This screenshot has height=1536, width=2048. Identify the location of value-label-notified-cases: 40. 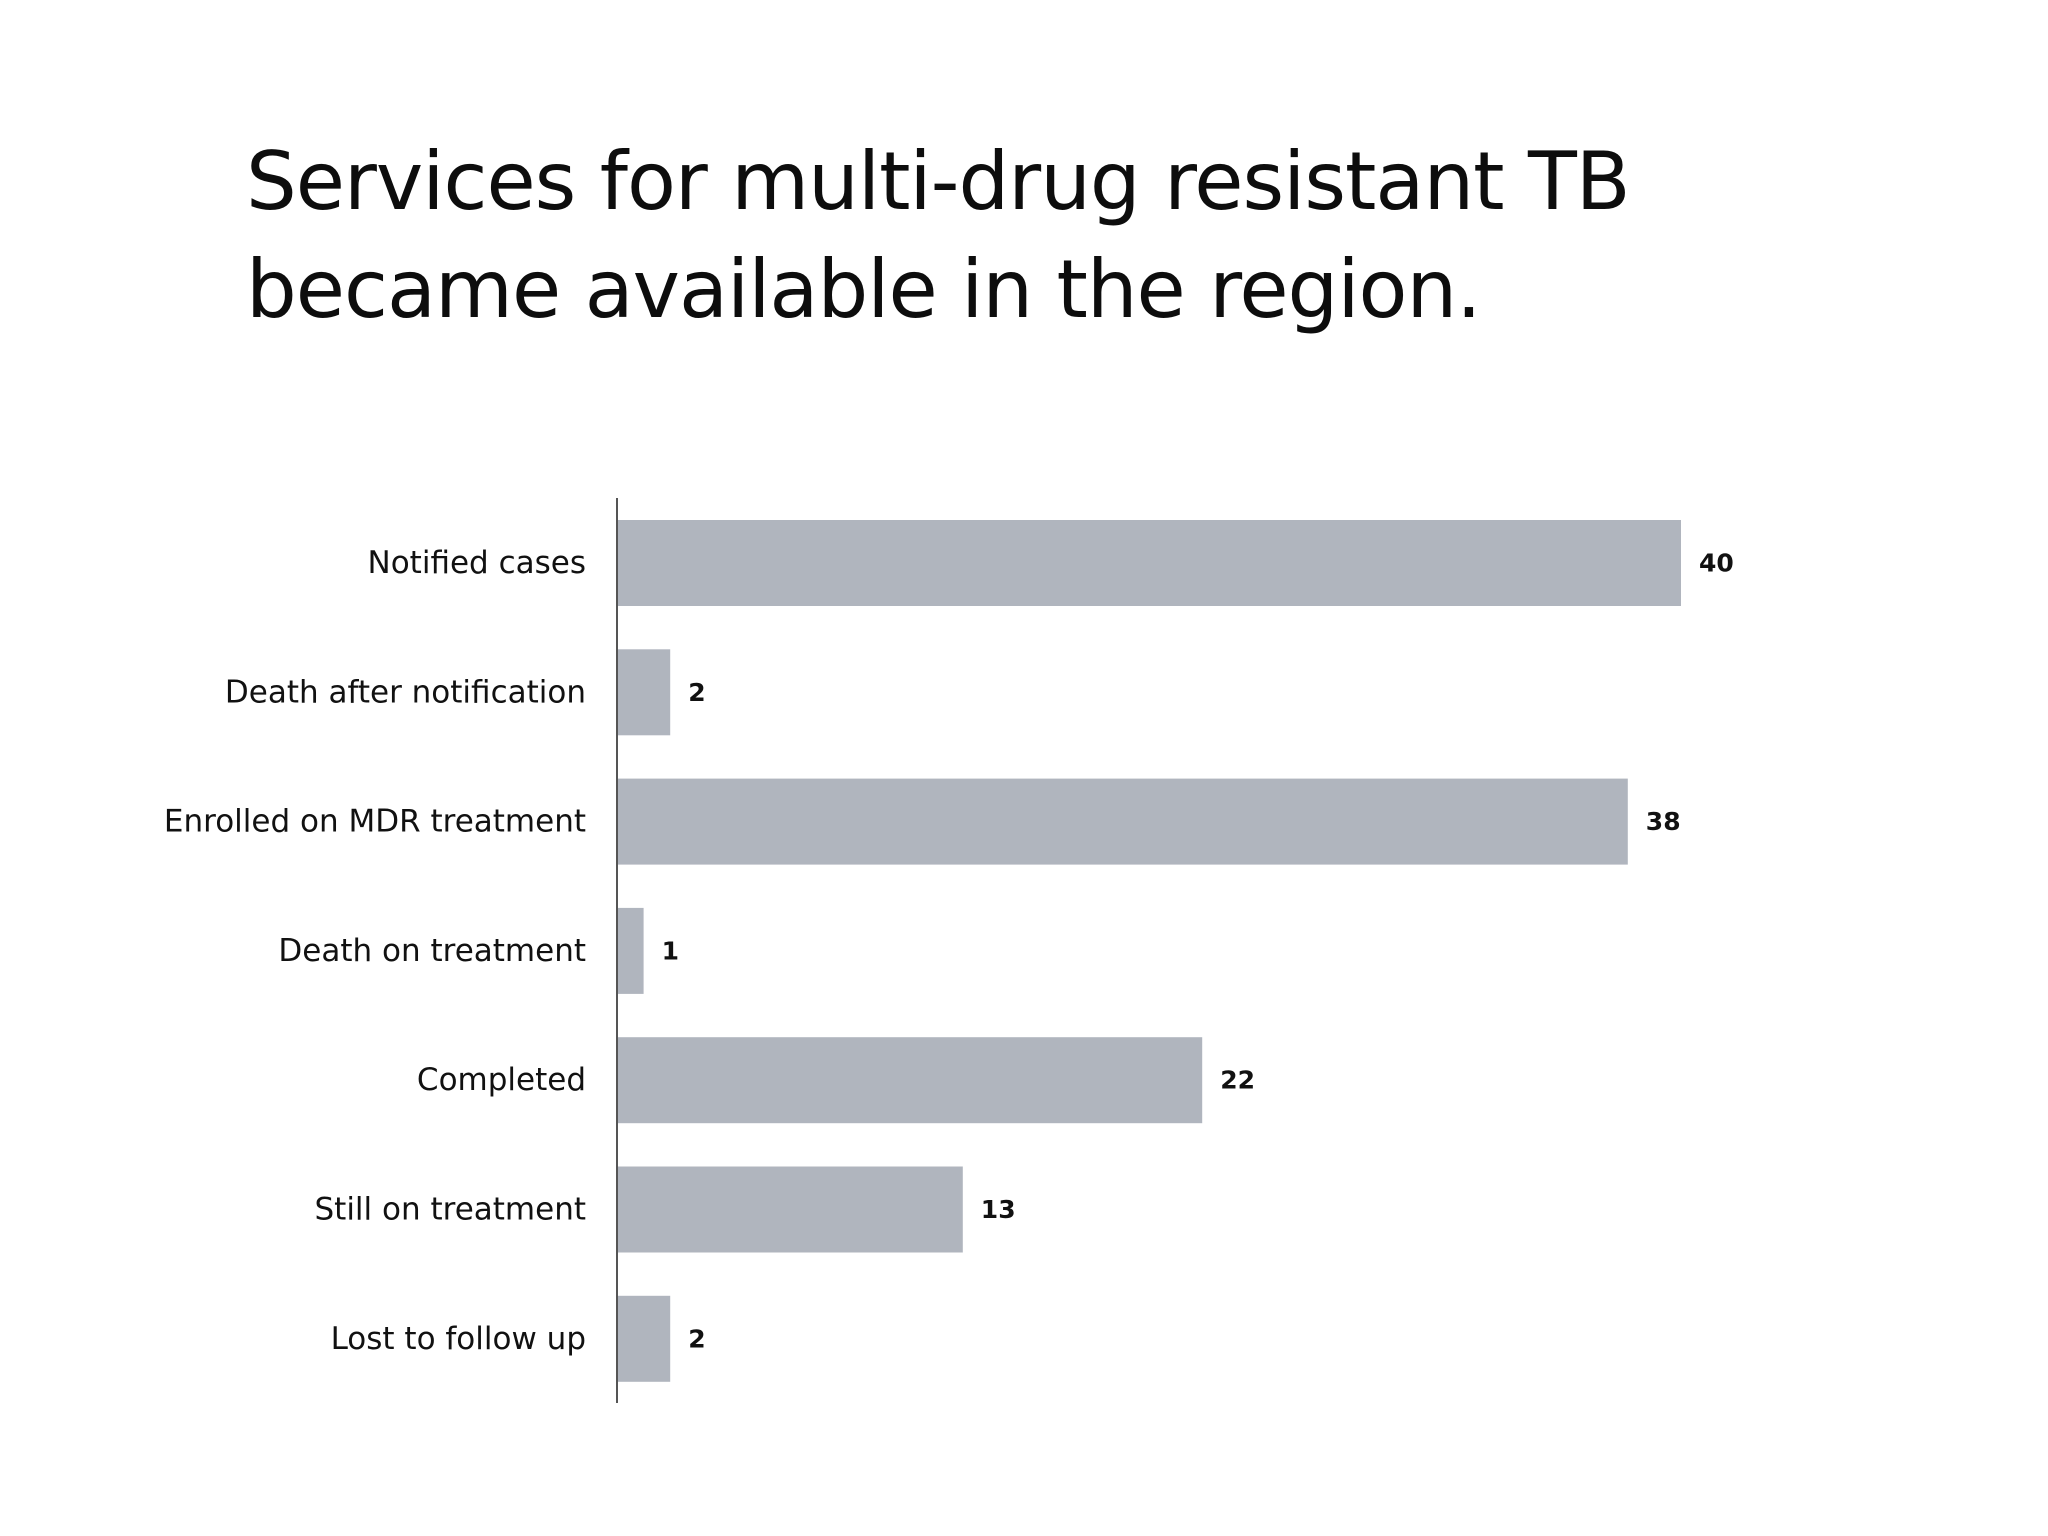
(1716, 563).